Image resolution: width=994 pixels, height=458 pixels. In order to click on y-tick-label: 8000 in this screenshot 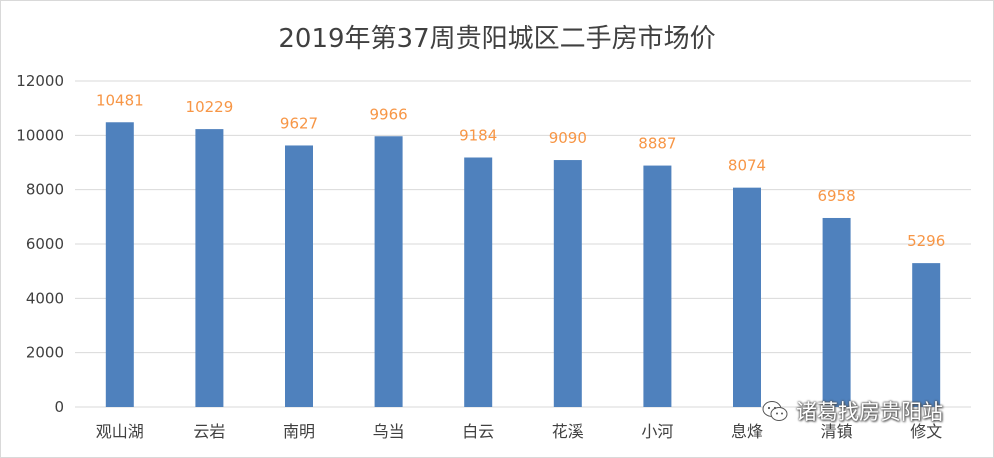, I will do `click(45, 190)`.